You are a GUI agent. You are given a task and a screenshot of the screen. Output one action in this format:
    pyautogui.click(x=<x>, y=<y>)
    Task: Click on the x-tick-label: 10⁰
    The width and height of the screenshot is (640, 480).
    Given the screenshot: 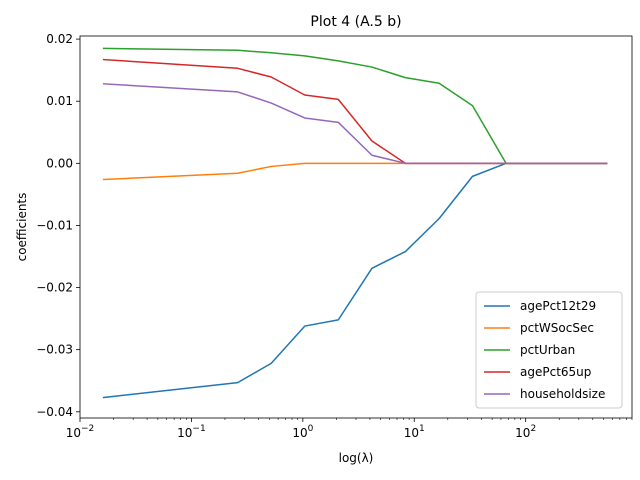 What is the action you would take?
    pyautogui.click(x=302, y=432)
    